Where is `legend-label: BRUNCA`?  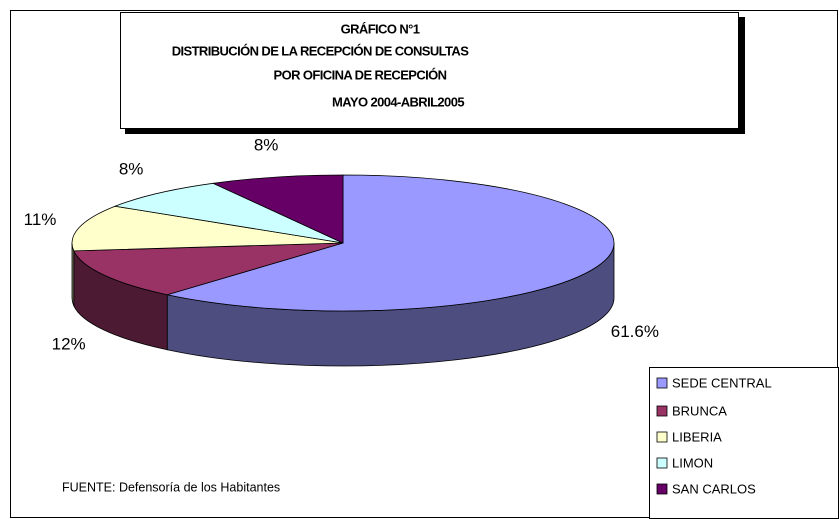 legend-label: BRUNCA is located at coordinates (699, 410).